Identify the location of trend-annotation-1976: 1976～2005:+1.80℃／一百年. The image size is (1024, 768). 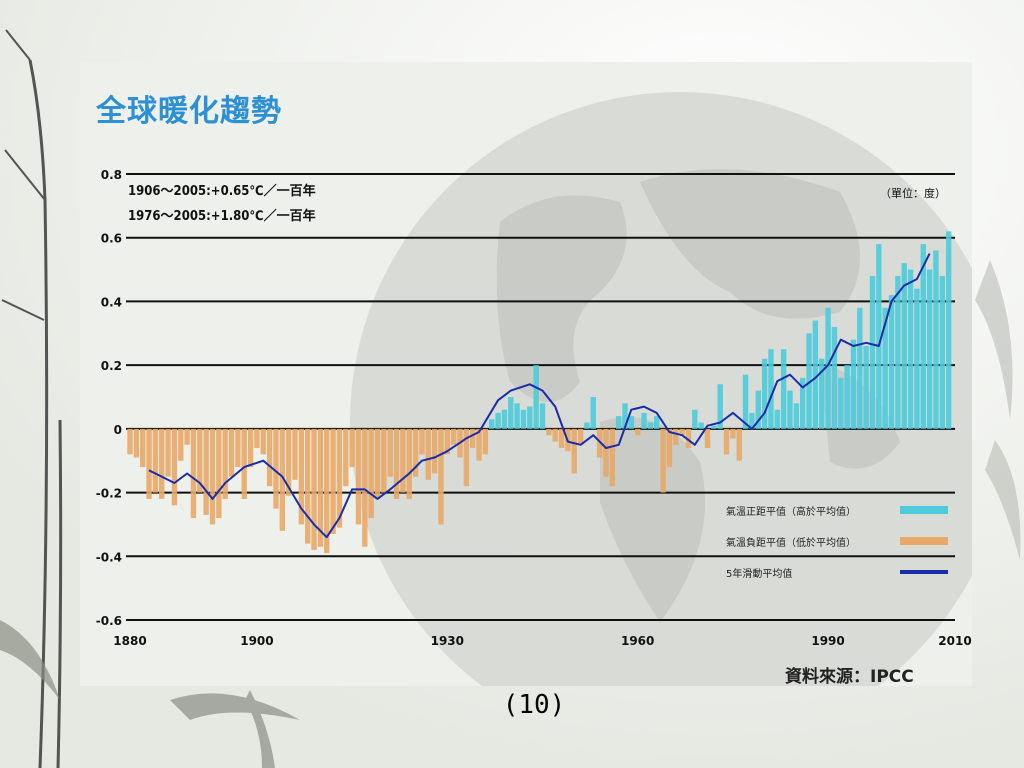
(222, 216).